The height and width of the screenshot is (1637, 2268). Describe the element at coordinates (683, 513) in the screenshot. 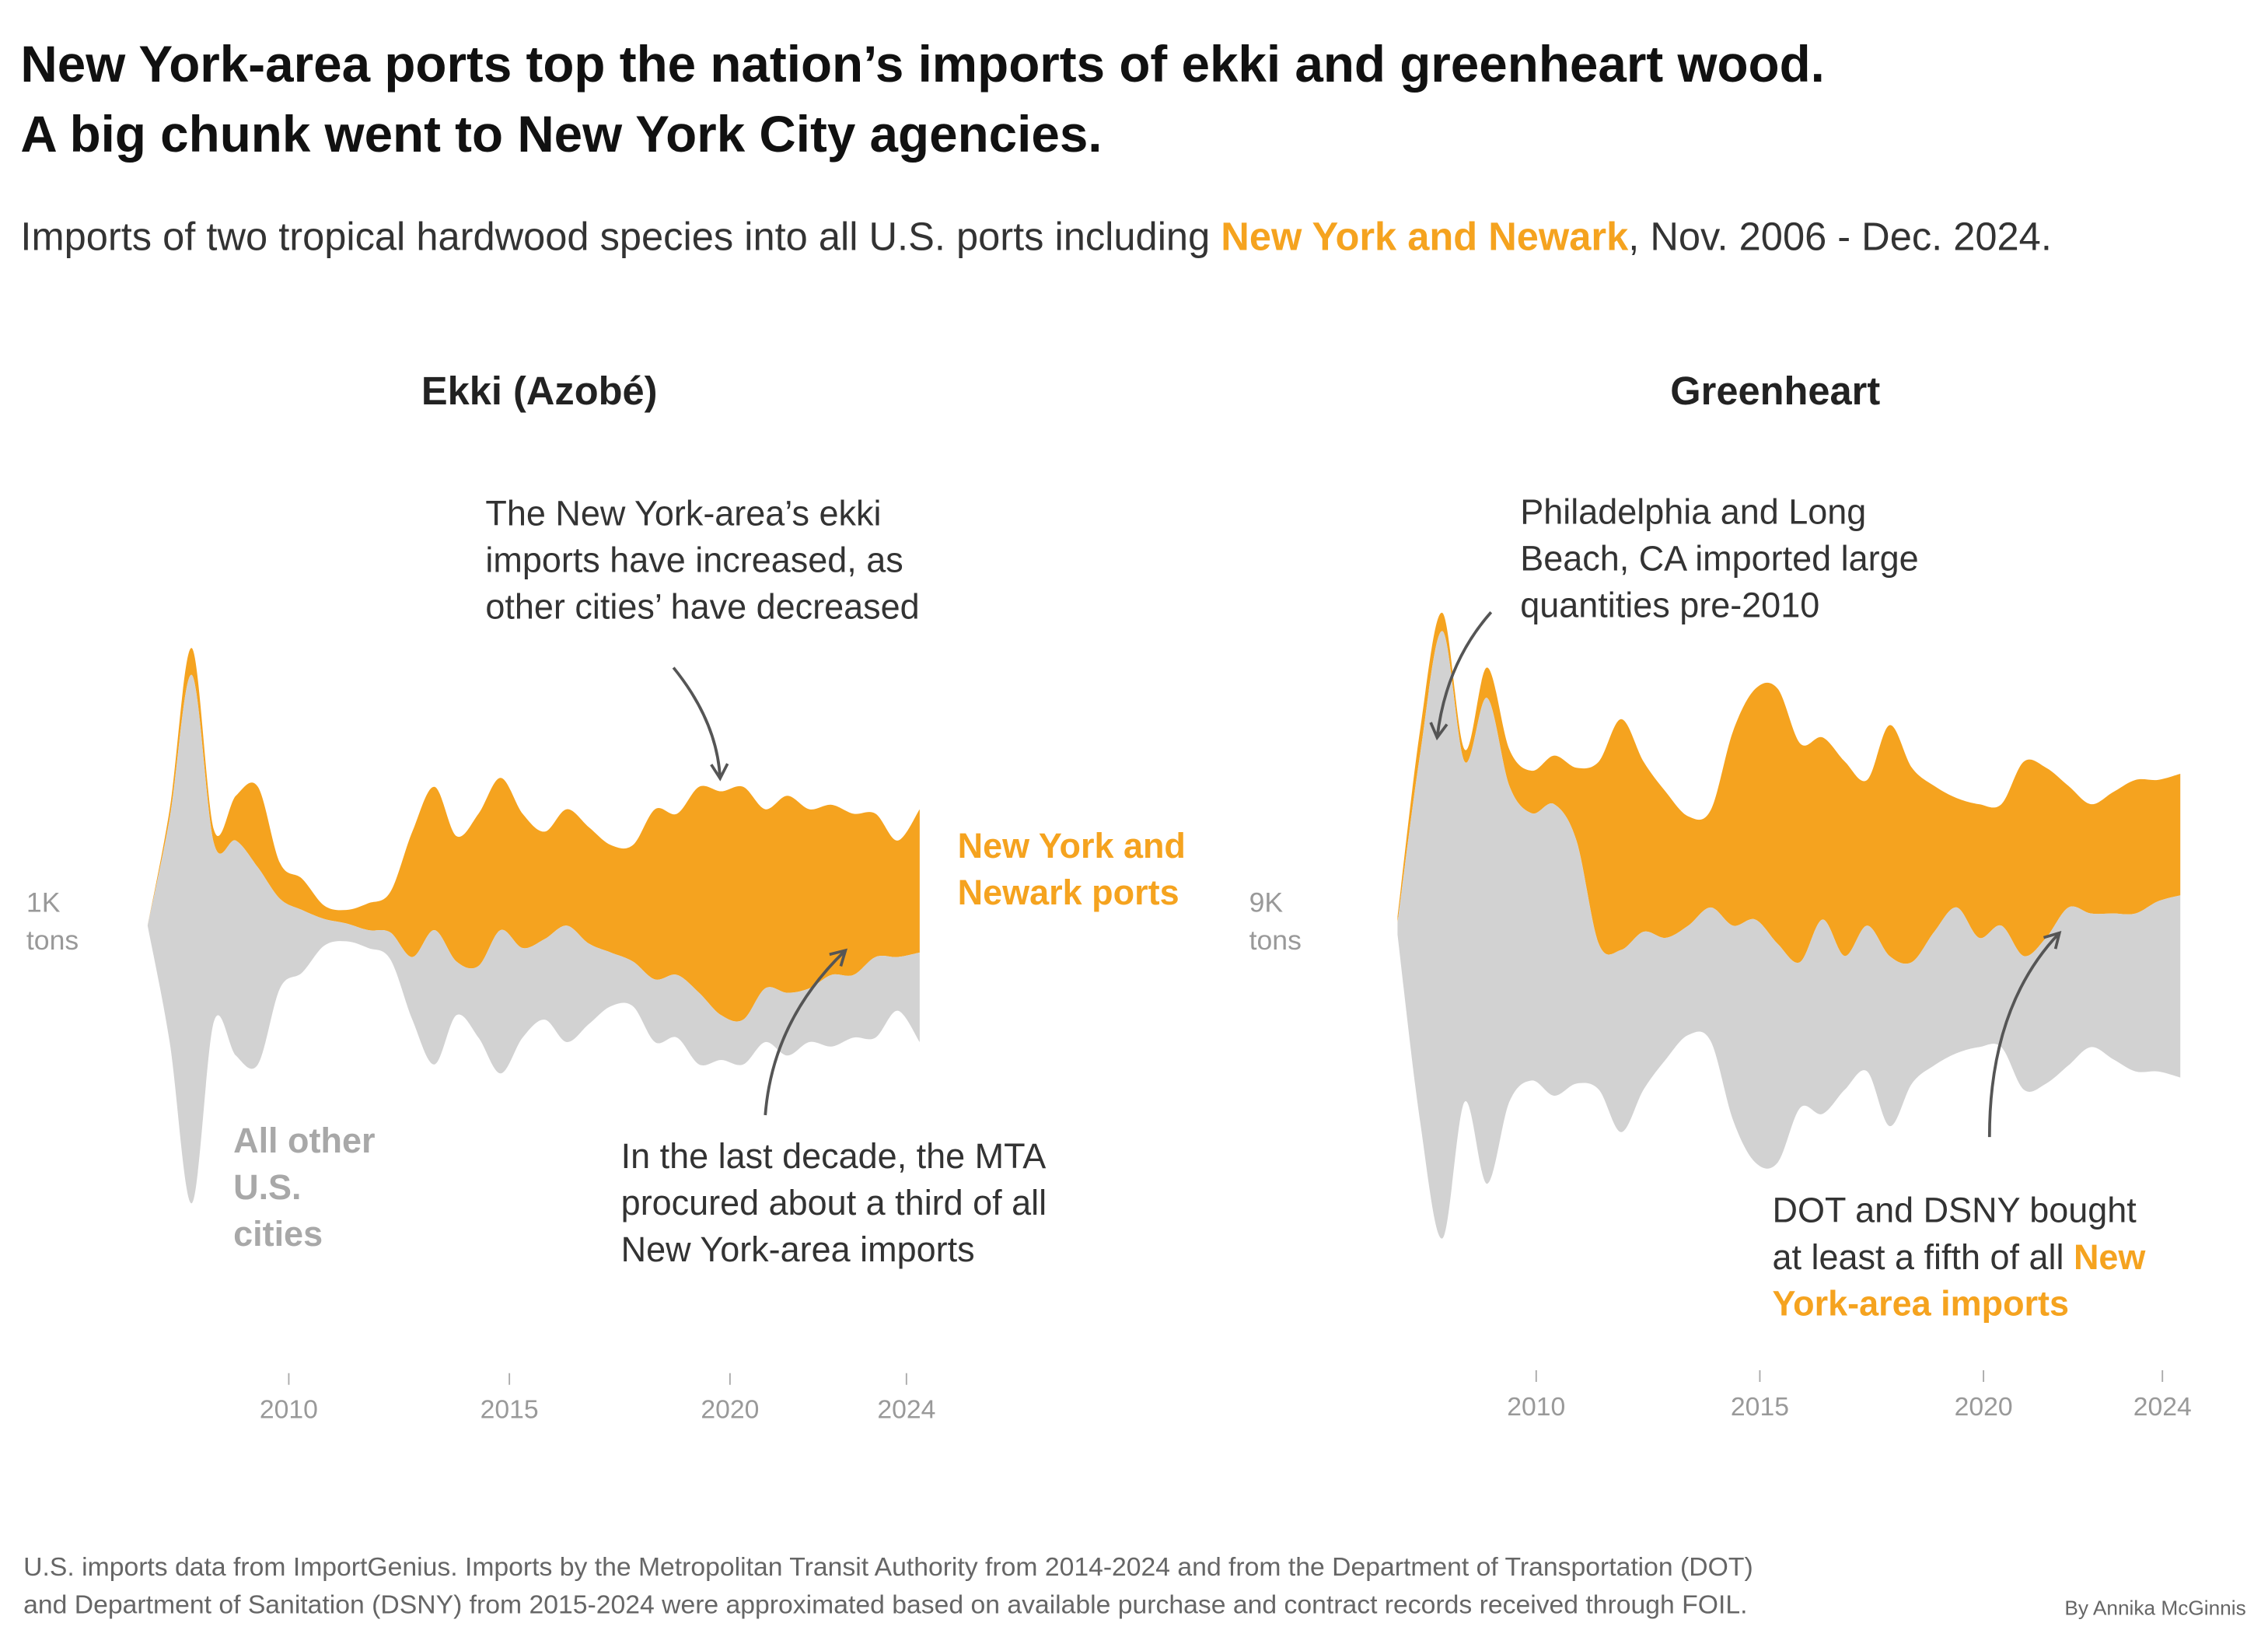

I see `text-line: The New York-area’s ekki` at that location.